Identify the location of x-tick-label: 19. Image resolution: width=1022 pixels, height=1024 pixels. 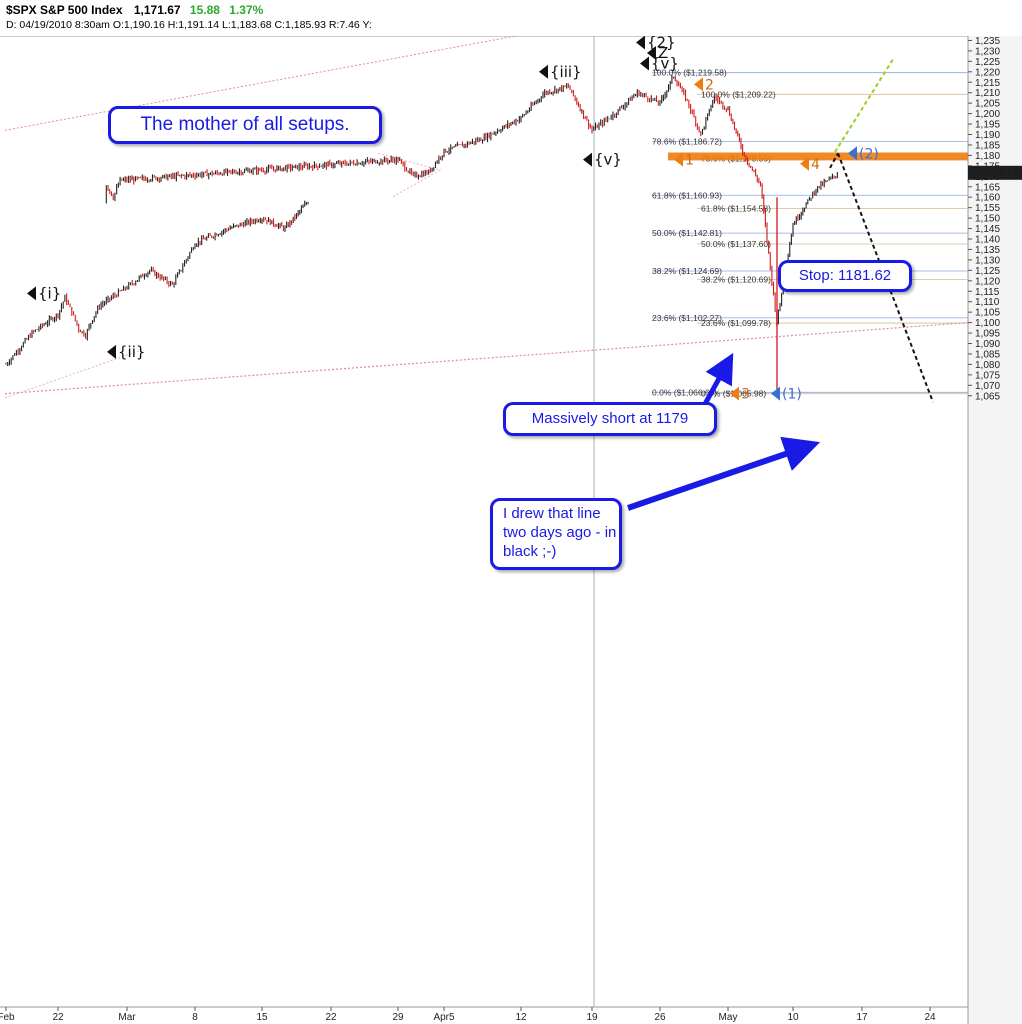
(592, 1017).